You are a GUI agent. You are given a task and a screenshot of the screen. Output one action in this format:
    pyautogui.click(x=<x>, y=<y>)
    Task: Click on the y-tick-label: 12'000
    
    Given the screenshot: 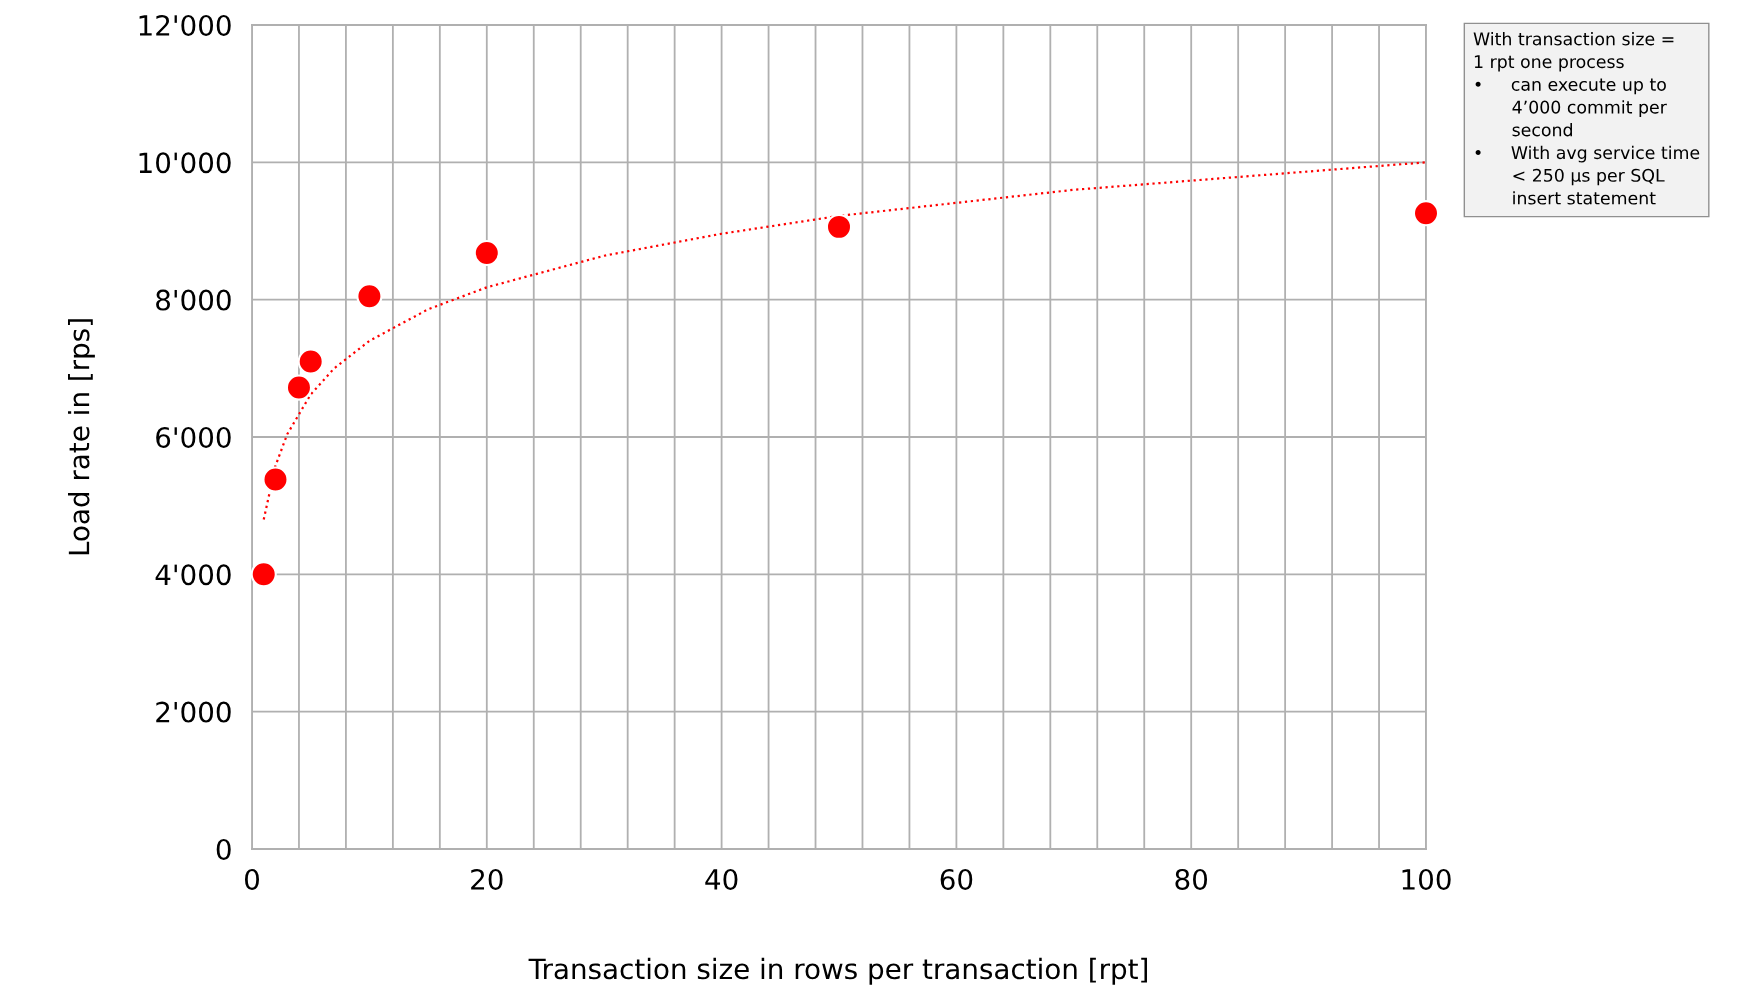 What is the action you would take?
    pyautogui.click(x=185, y=25)
    